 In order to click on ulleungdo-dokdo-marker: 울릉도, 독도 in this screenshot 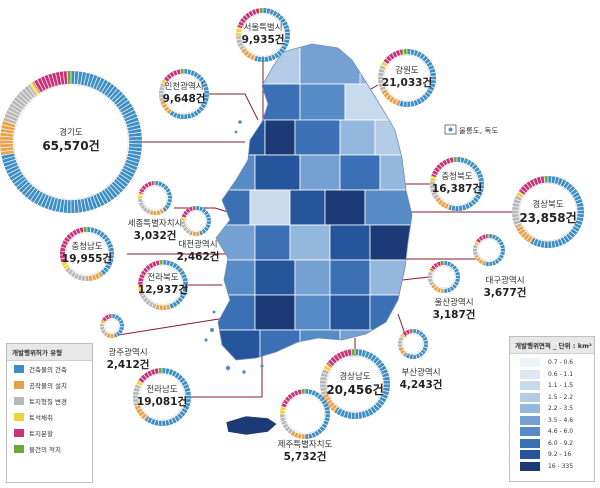, I will do `click(471, 129)`.